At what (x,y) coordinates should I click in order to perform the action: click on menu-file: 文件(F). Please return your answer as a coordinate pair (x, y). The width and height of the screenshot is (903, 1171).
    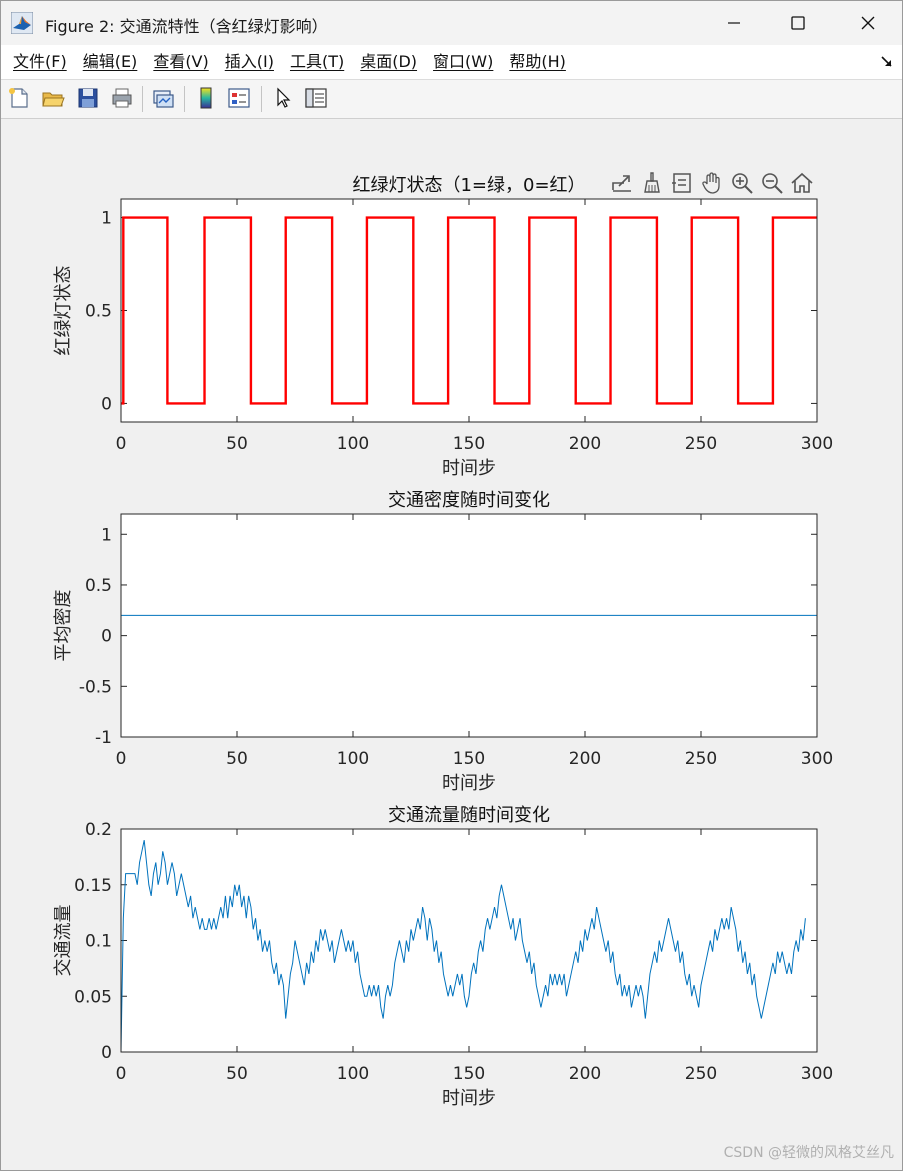
    Looking at the image, I should click on (40, 61).